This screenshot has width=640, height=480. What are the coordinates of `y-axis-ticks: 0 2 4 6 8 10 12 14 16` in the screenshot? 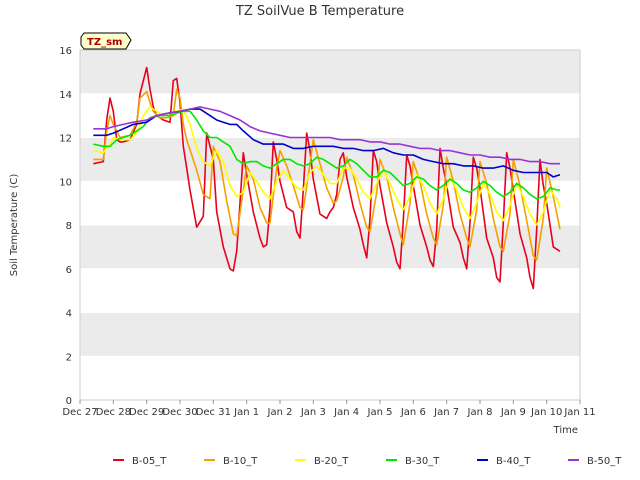 It's located at (65, 226).